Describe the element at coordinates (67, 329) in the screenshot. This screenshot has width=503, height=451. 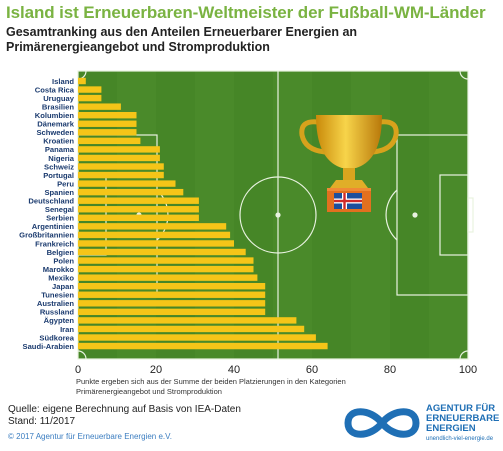
I see `category-label: Iran` at that location.